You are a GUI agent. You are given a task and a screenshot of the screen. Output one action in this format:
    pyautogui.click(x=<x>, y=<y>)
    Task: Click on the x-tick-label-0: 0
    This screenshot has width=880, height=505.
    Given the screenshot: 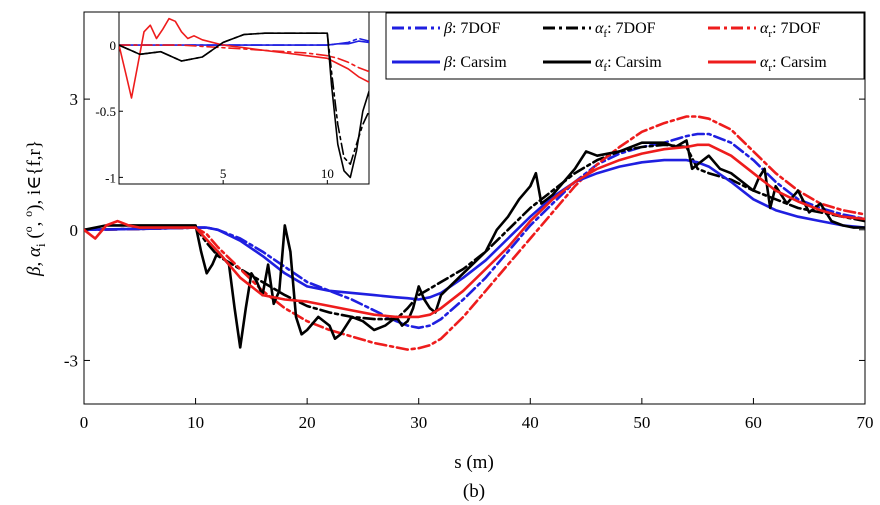 What is the action you would take?
    pyautogui.click(x=84, y=422)
    